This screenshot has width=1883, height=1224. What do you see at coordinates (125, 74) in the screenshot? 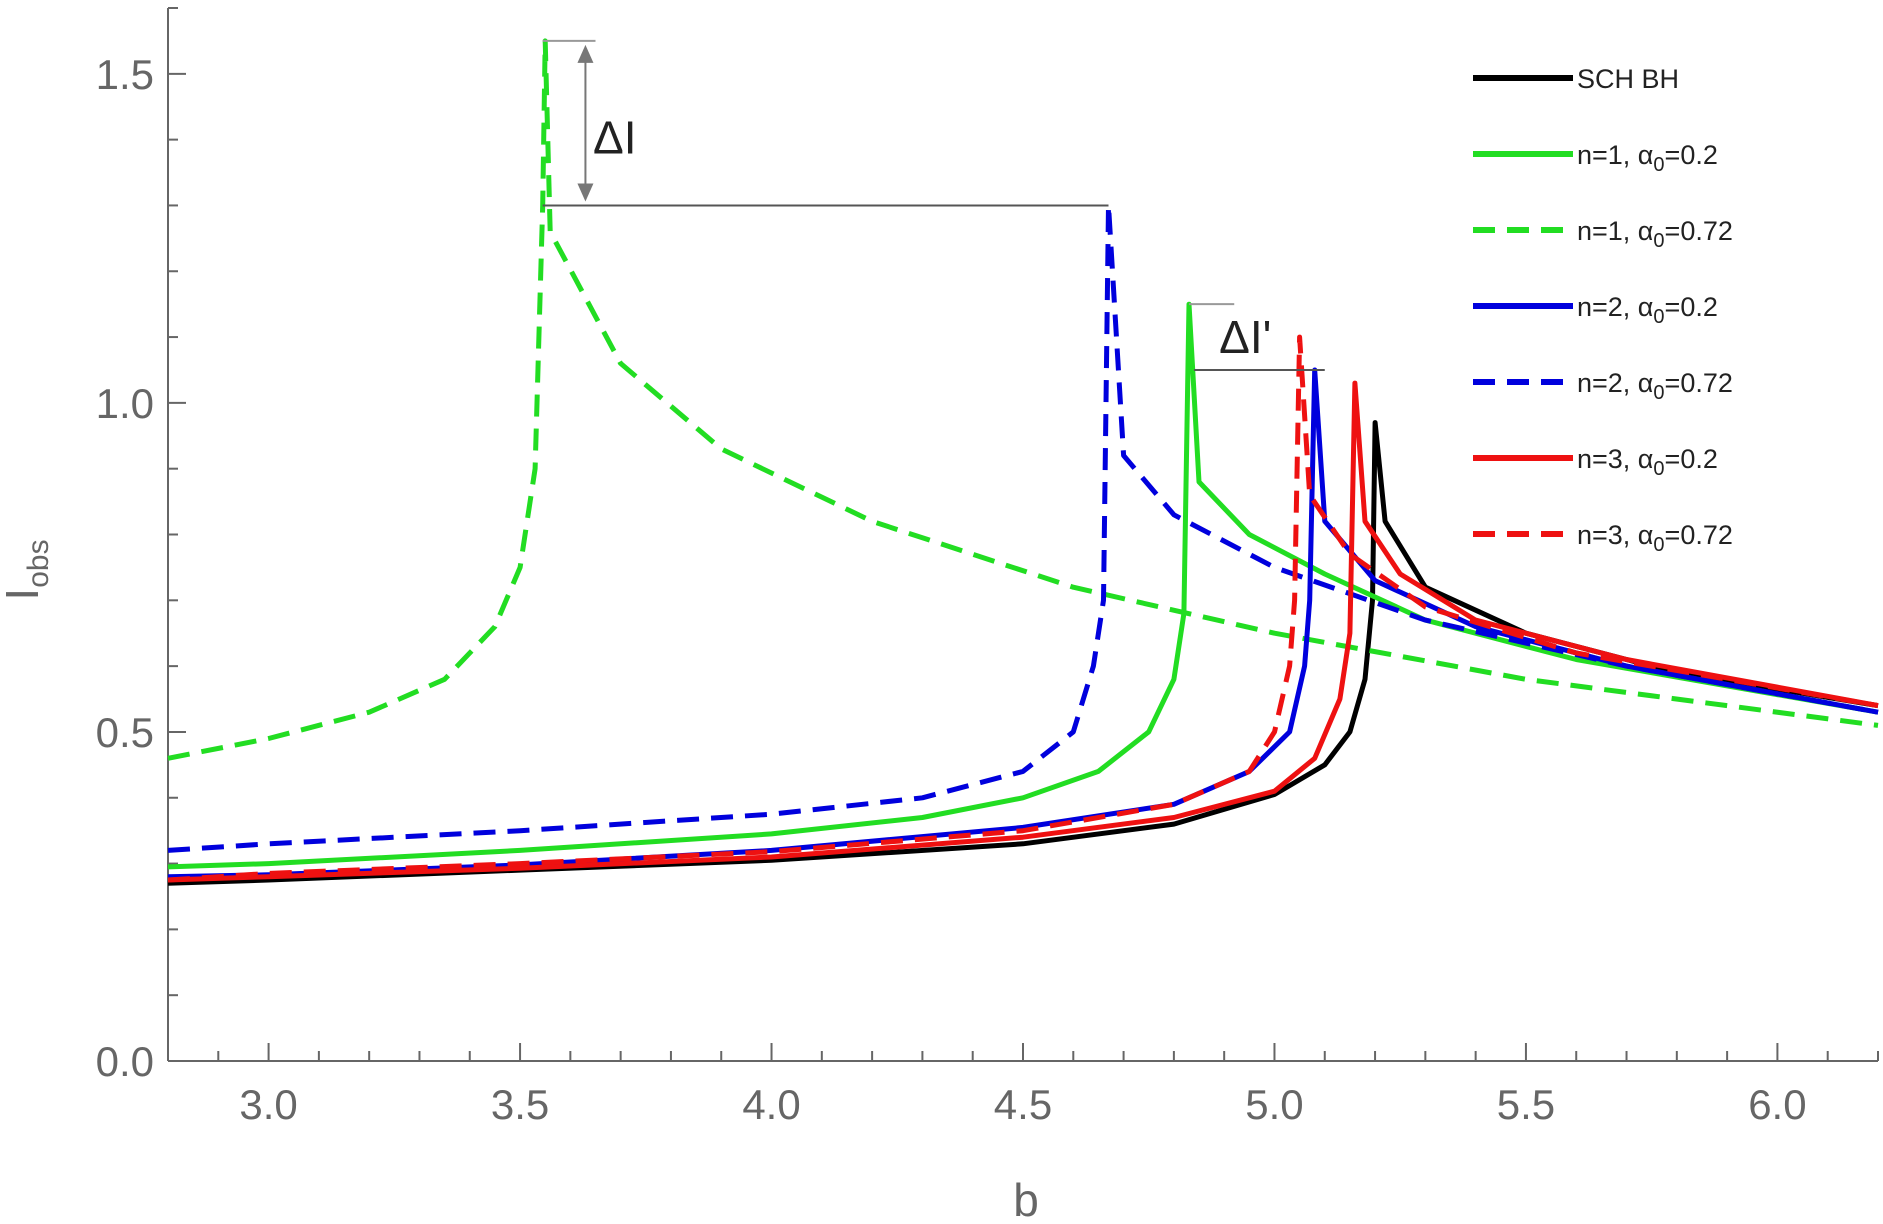
I see `y-tick-label: 1.5` at bounding box center [125, 74].